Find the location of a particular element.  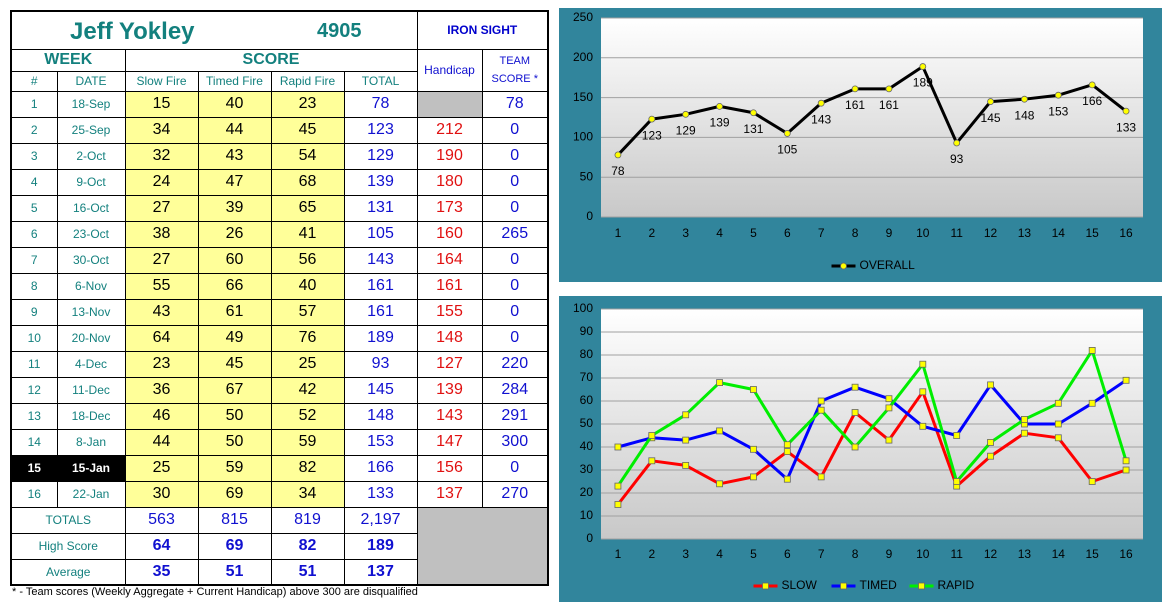

data-label: 133 is located at coordinates (1126, 127).